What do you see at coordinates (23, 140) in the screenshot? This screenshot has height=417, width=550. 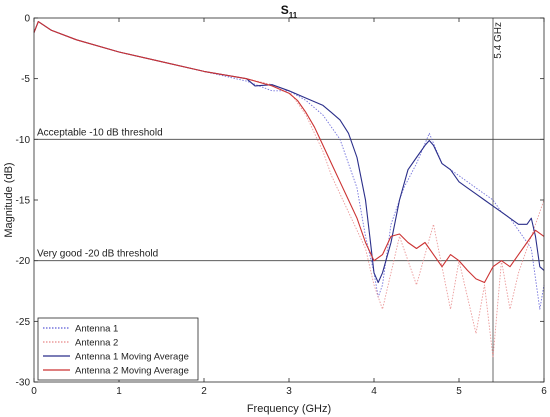 I see `y-tick-label: -10` at bounding box center [23, 140].